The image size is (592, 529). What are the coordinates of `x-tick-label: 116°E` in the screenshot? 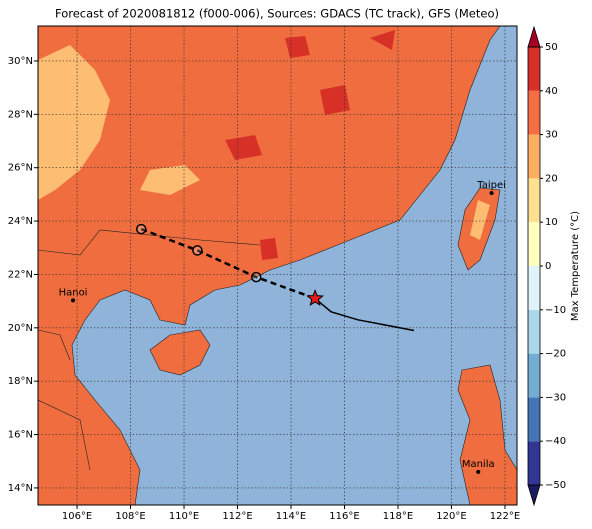 It's located at (344, 516).